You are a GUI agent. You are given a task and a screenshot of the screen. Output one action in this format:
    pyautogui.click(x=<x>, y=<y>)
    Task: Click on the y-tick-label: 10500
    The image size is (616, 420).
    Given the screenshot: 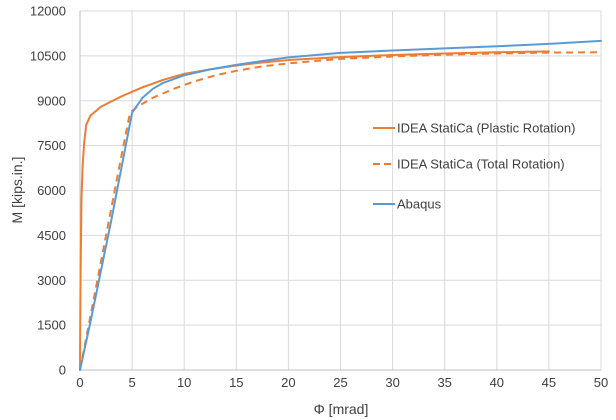 What is the action you would take?
    pyautogui.click(x=48, y=55)
    